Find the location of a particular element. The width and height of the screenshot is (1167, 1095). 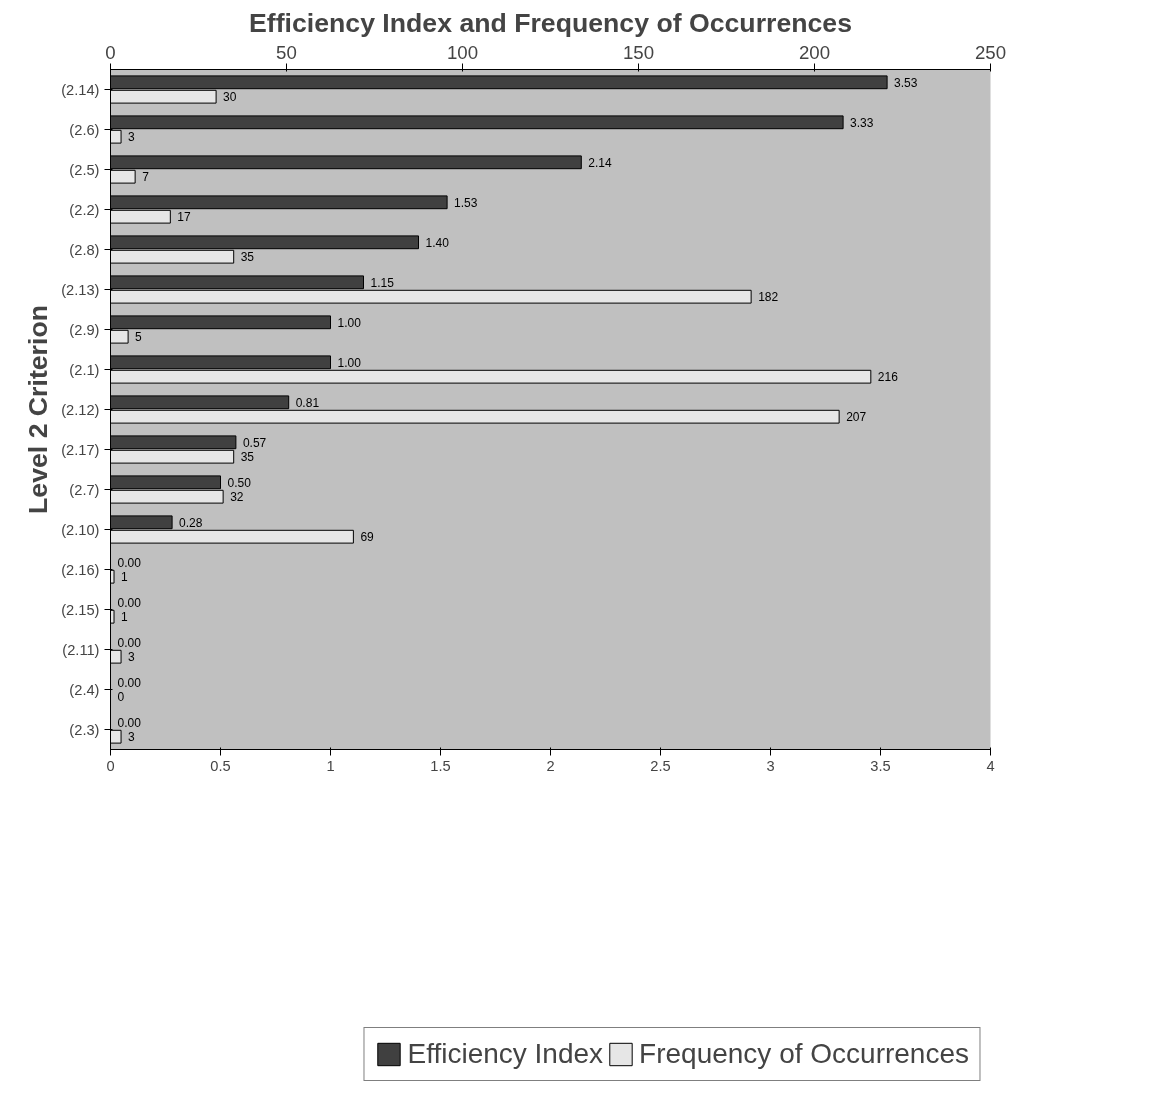

legend-label: Frequency of Occurrences is located at coordinates (804, 1054).